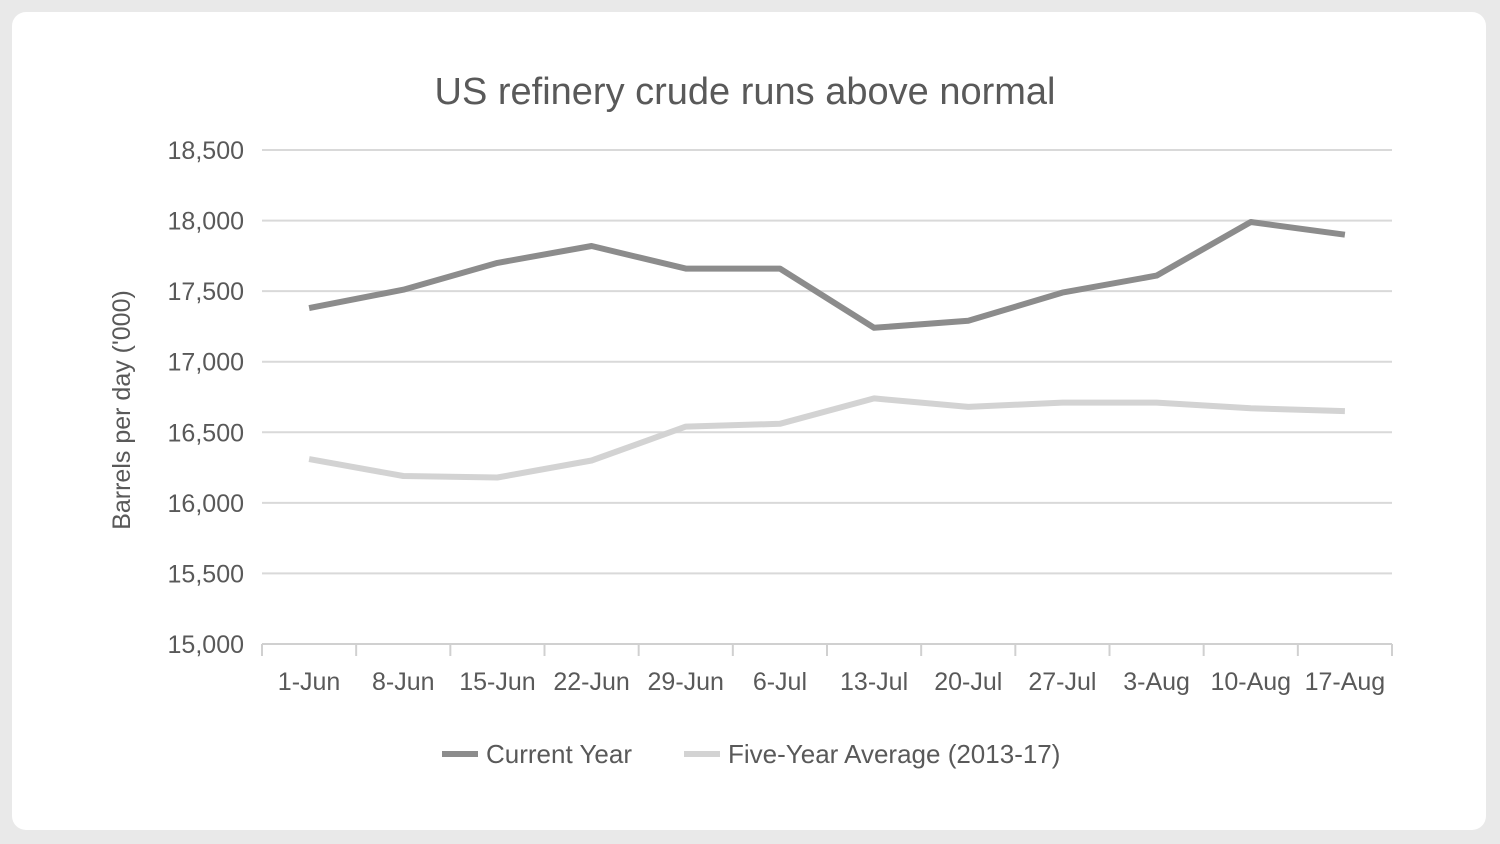  What do you see at coordinates (780, 682) in the screenshot?
I see `x-tick-label: 6-Jul` at bounding box center [780, 682].